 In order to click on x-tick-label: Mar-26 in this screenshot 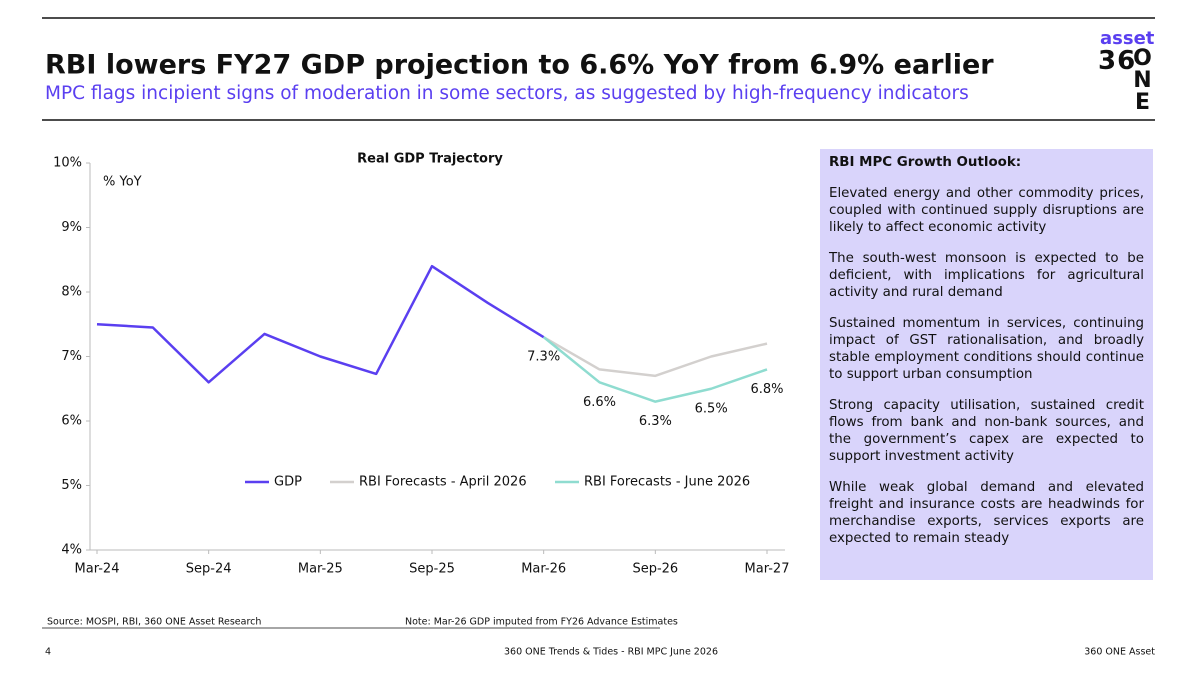, I will do `click(543, 569)`.